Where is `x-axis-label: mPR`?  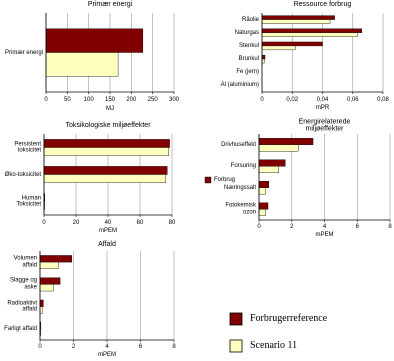
x-axis-label: mPR is located at coordinates (322, 107).